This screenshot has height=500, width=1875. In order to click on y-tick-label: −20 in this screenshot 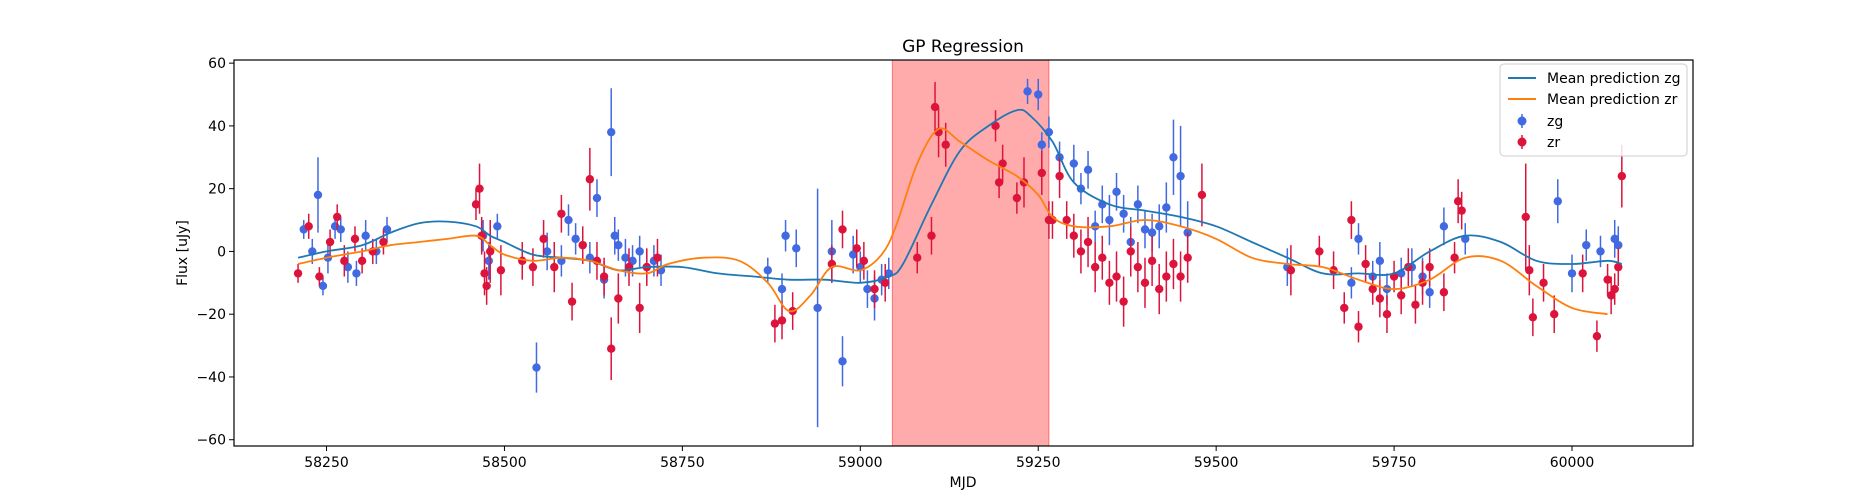, I will do `click(211, 315)`.